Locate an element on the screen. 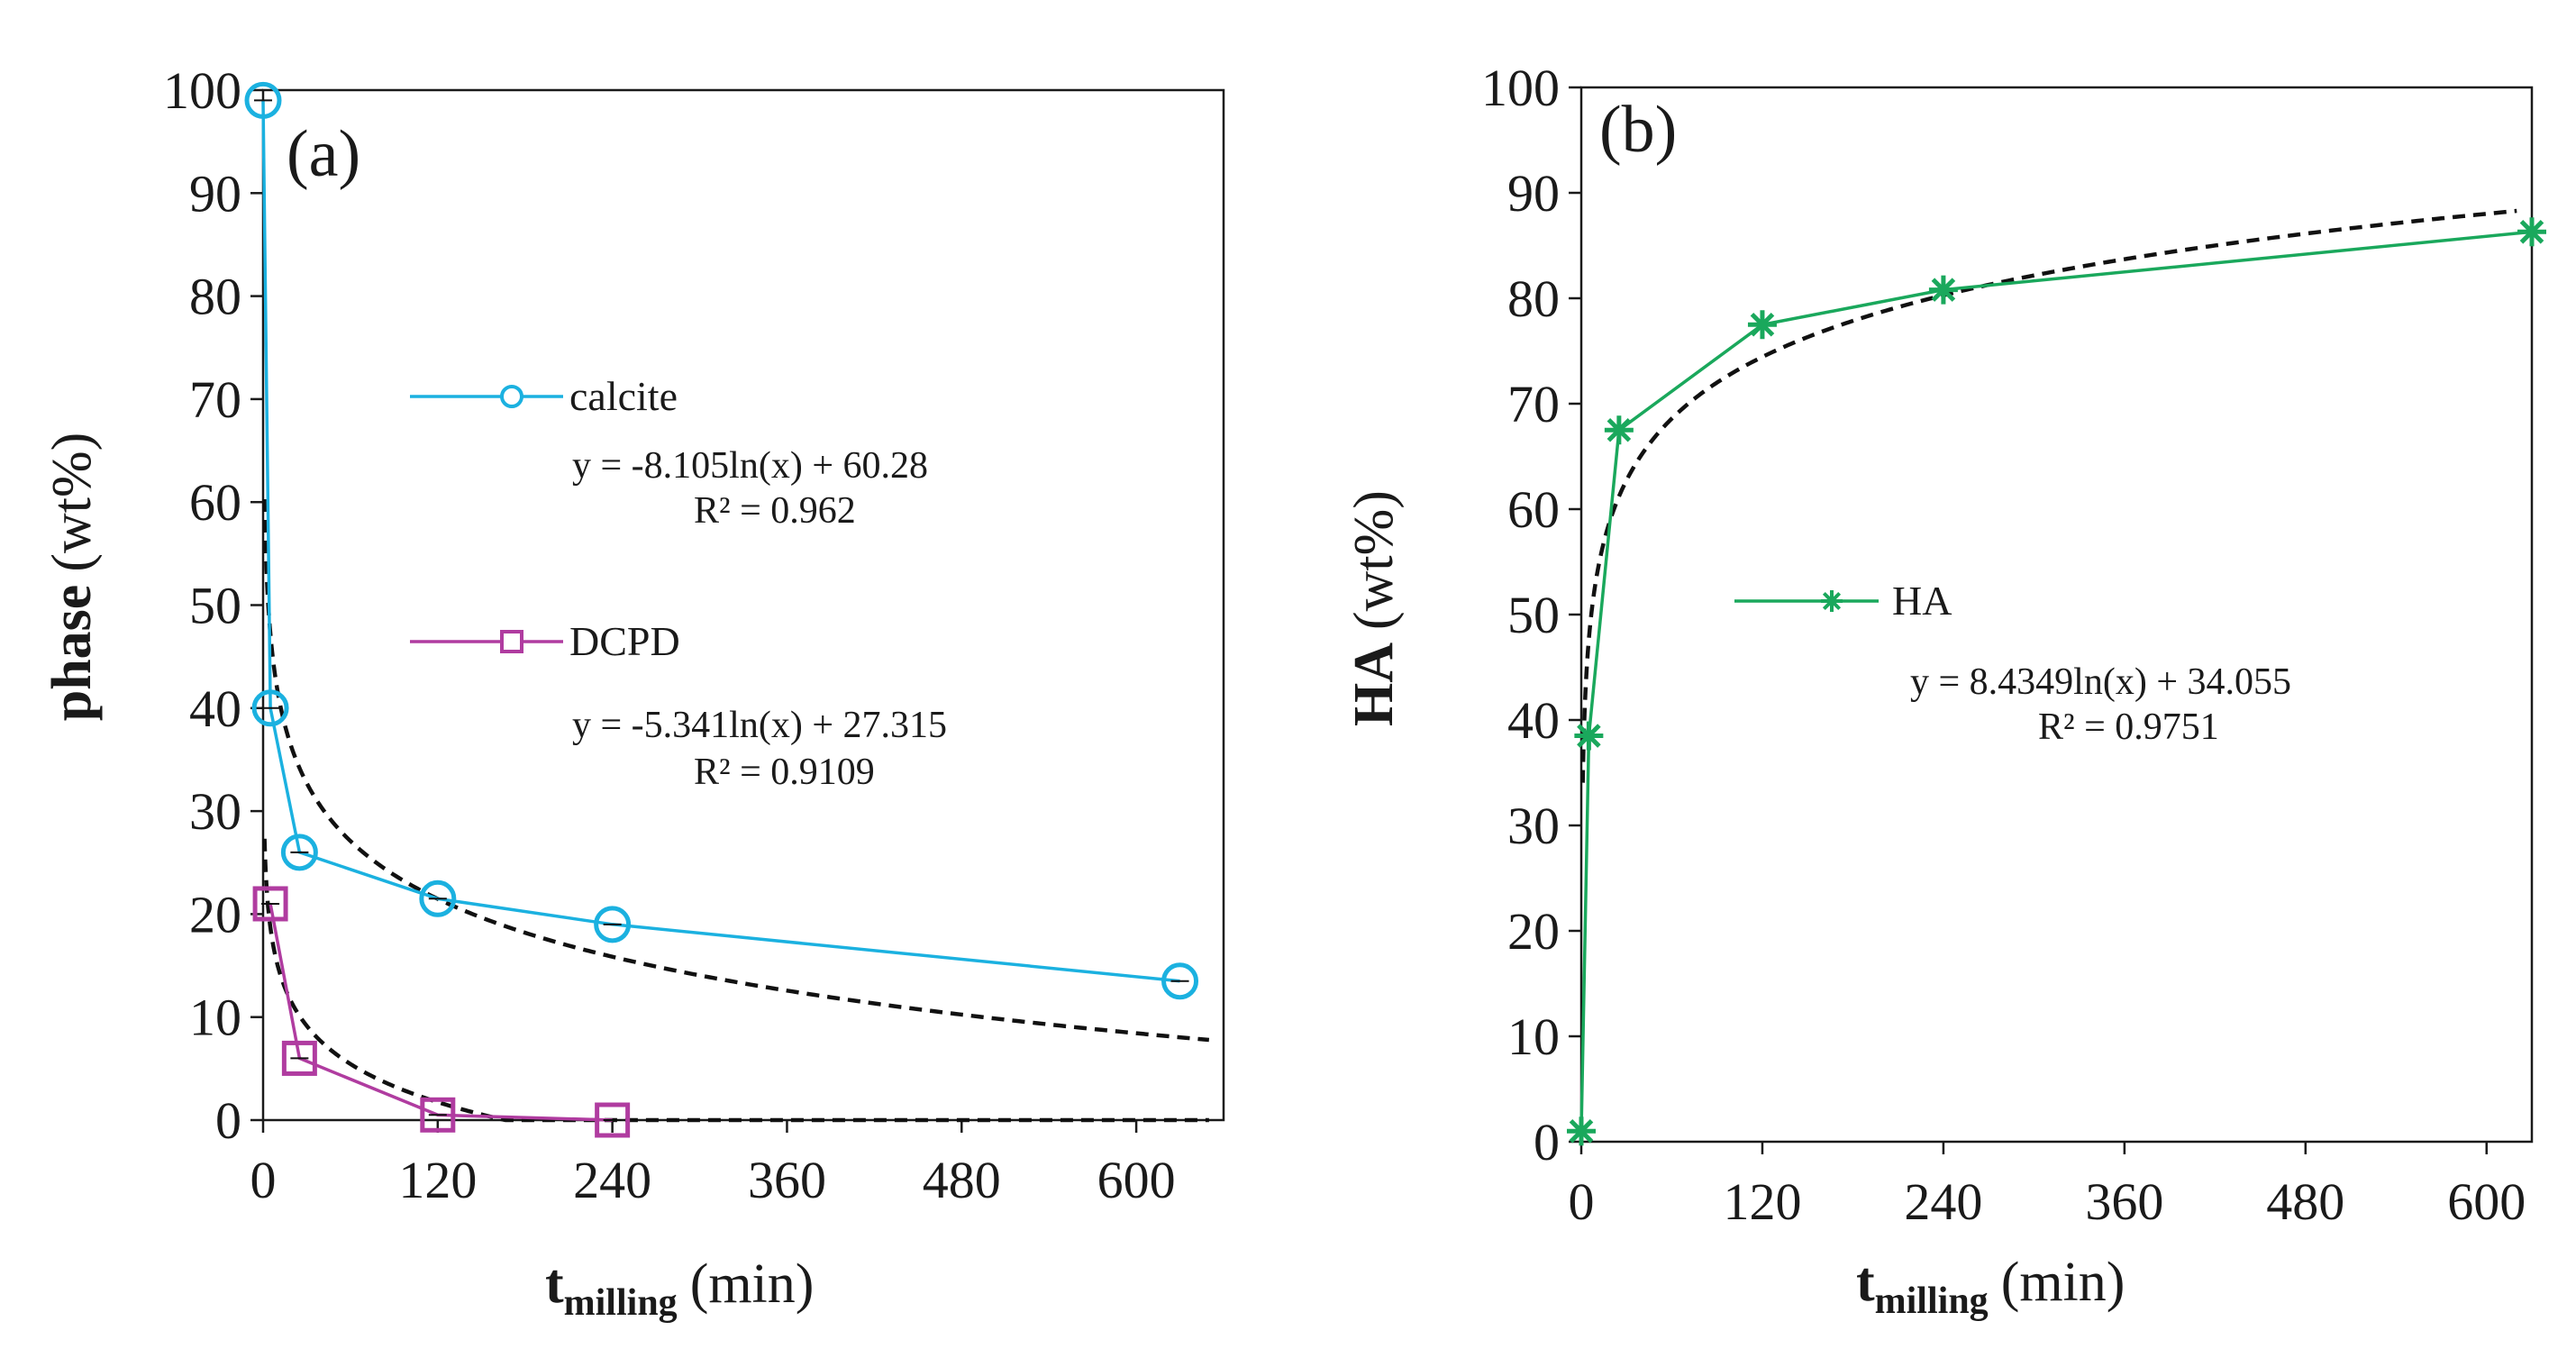 The height and width of the screenshot is (1367, 2576). y-axis-label: HA (wt%) is located at coordinates (1374, 608).